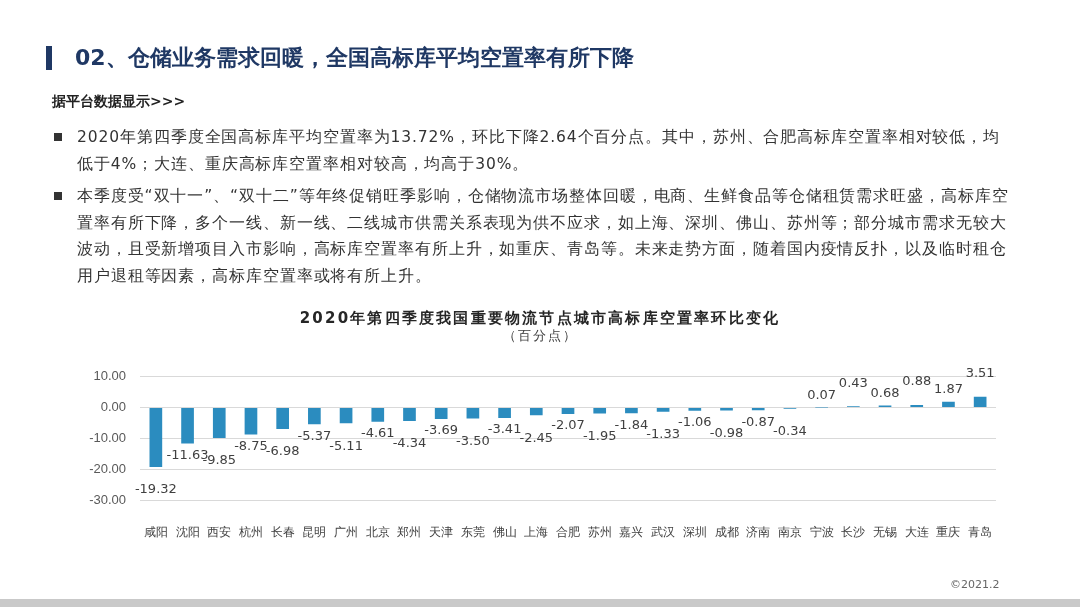 The width and height of the screenshot is (1080, 607). Describe the element at coordinates (113, 407) in the screenshot. I see `y-tick-label: 0.00` at that location.